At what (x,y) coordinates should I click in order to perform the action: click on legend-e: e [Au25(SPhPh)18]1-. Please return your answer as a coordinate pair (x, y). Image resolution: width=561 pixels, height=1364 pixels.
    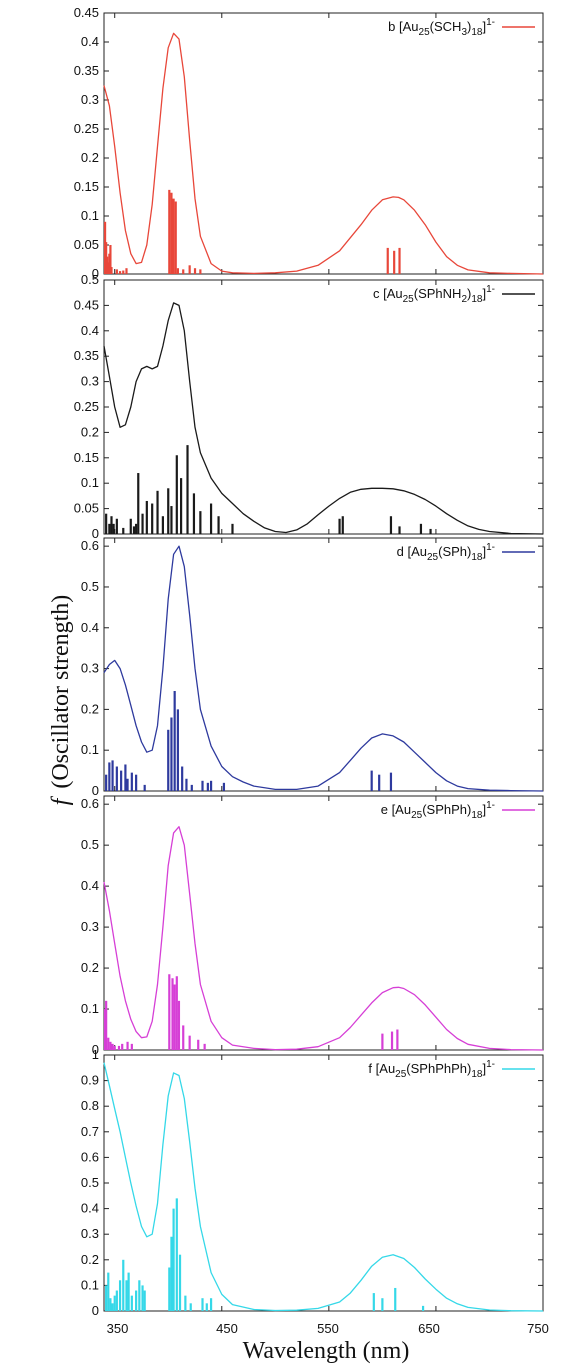
    Looking at the image, I should click on (458, 810).